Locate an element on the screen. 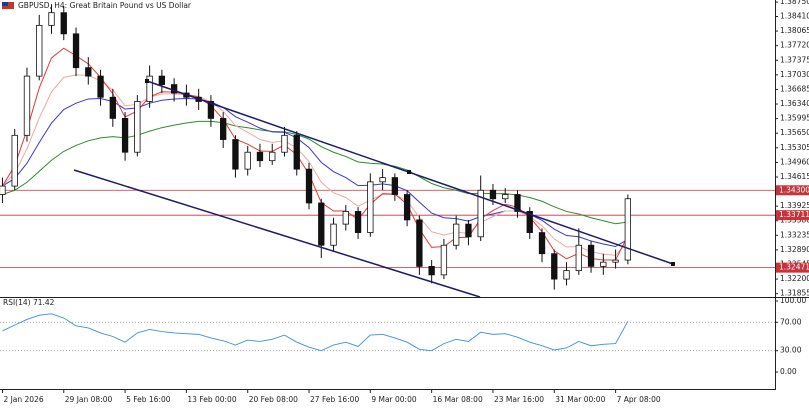  rsi-tick-label: 0.00 is located at coordinates (788, 371).